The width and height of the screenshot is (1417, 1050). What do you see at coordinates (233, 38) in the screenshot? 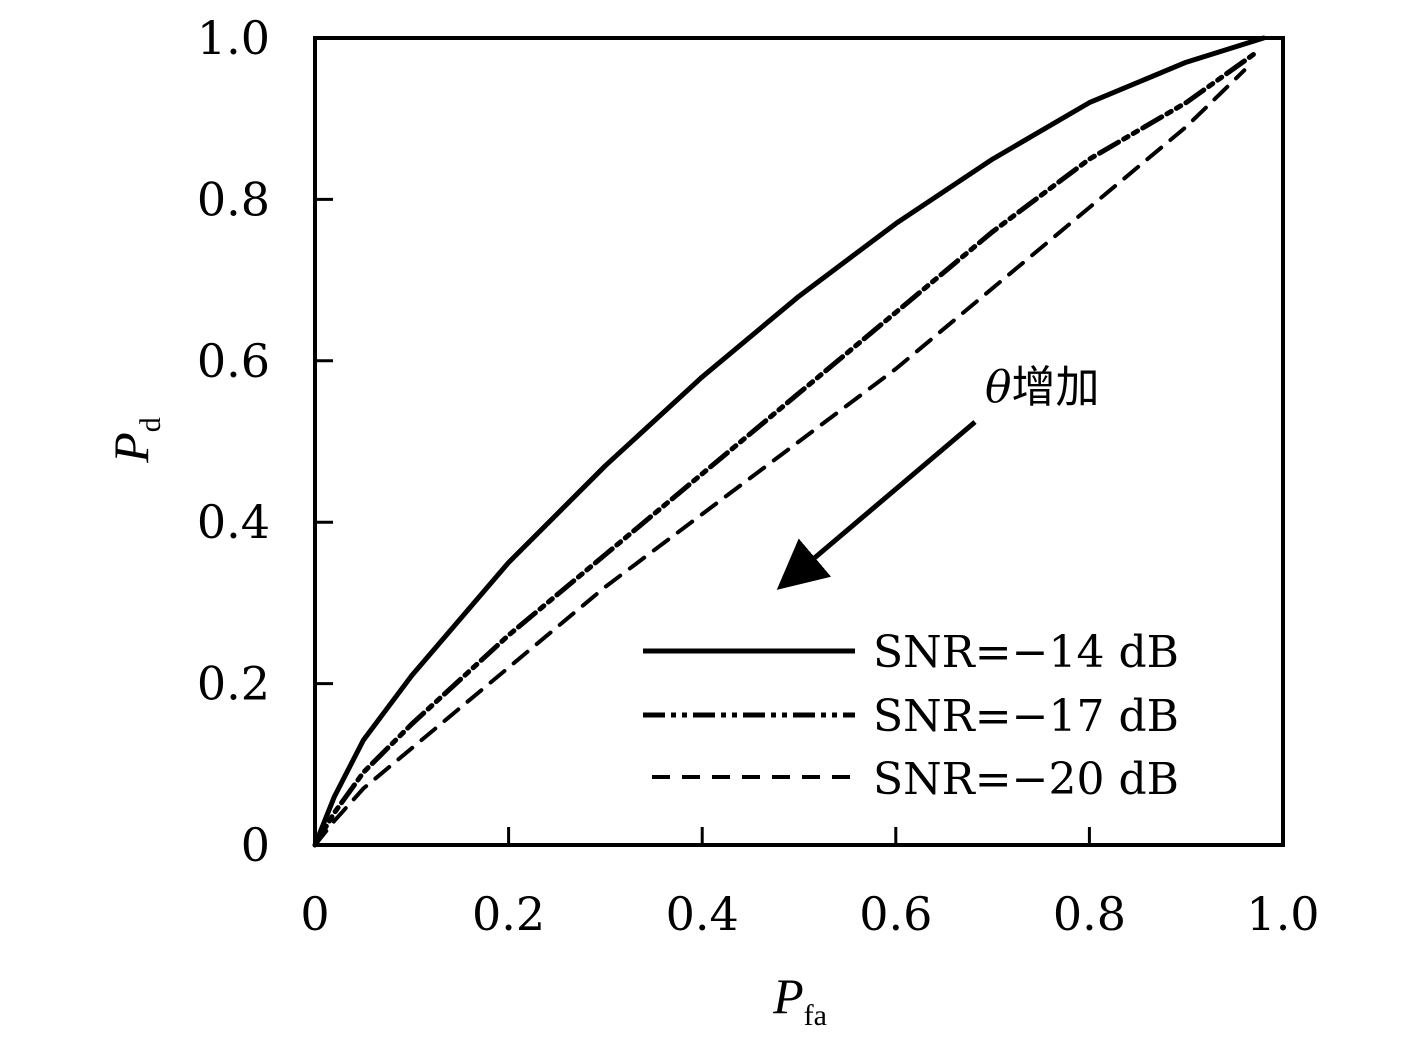
I see `y-tick-label: 1.0` at bounding box center [233, 38].